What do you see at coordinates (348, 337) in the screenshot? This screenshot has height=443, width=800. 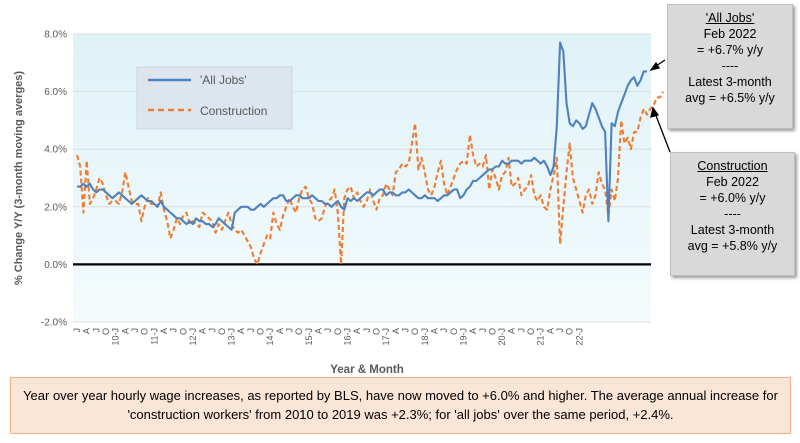 I see `x-tick-label: 16-J` at bounding box center [348, 337].